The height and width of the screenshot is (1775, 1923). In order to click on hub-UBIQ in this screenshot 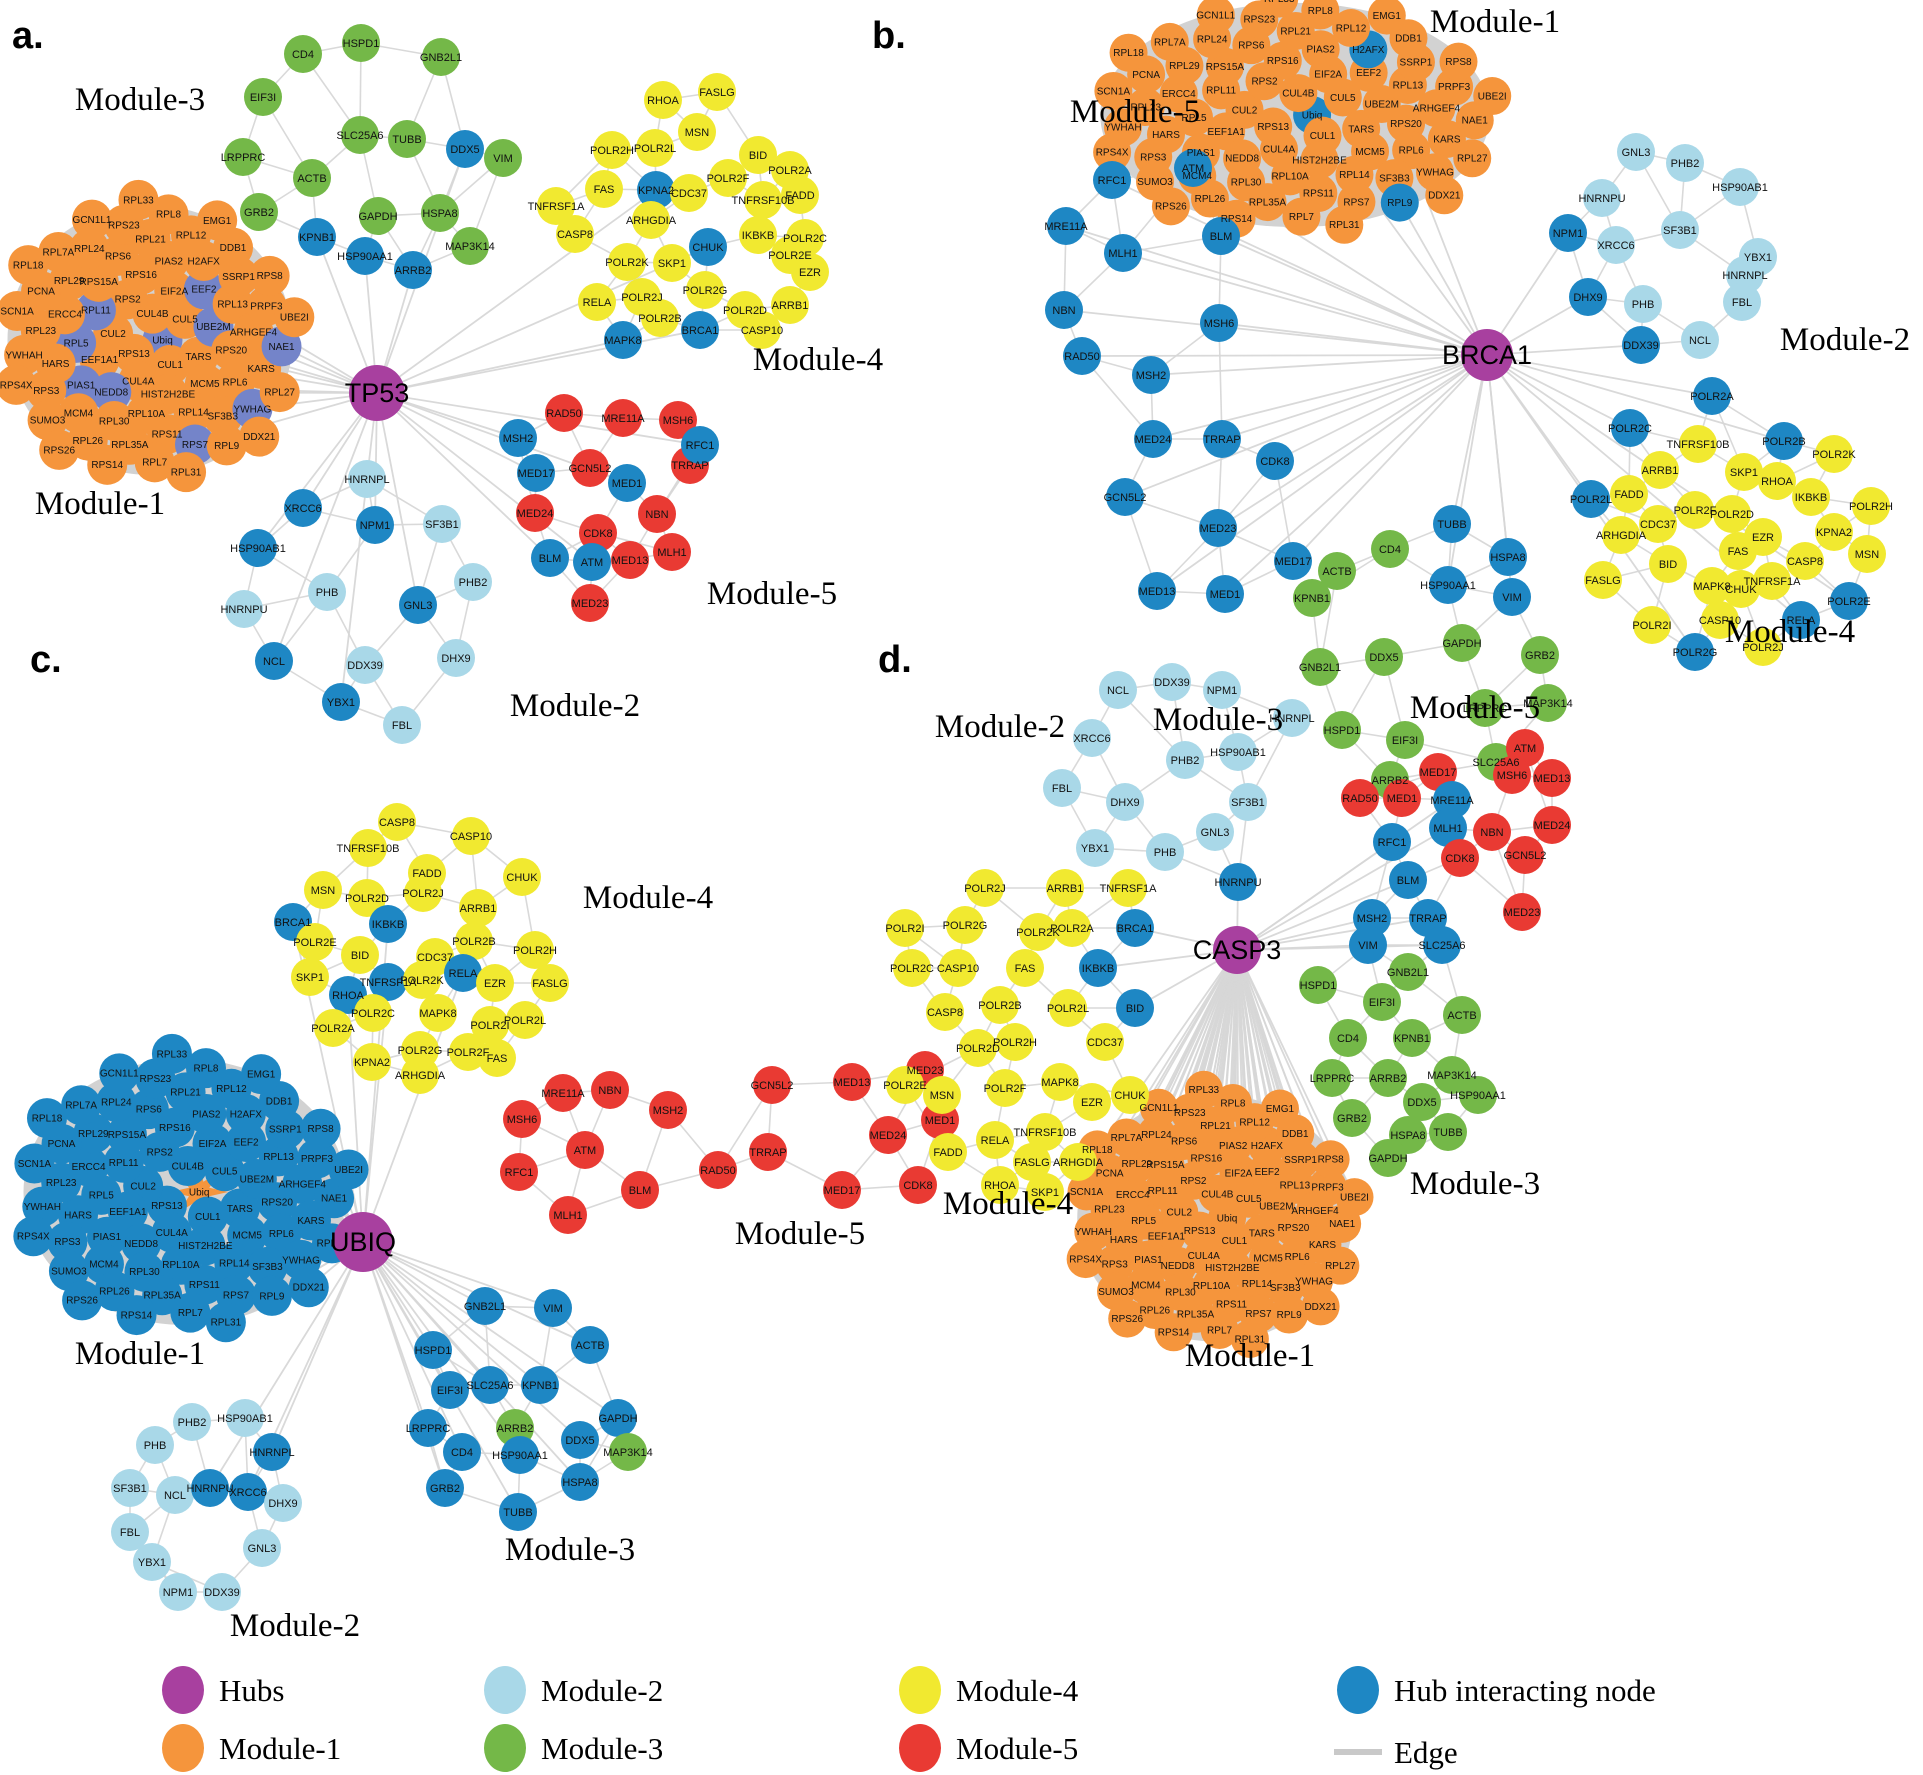, I will do `click(363, 1242)`.